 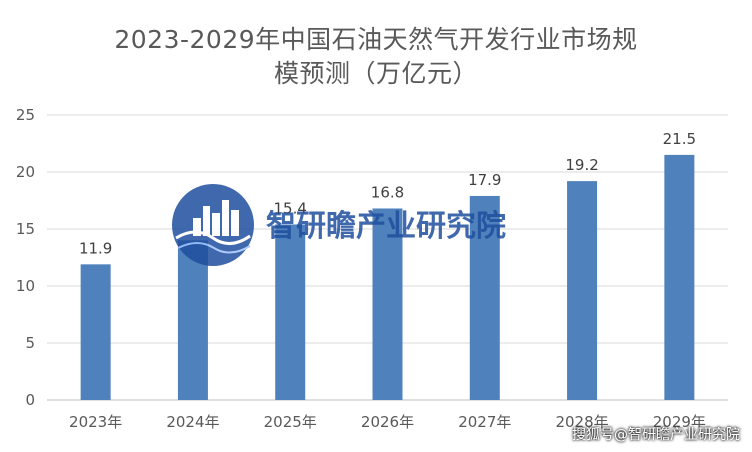 I want to click on data-label: 17.9, so click(x=484, y=180).